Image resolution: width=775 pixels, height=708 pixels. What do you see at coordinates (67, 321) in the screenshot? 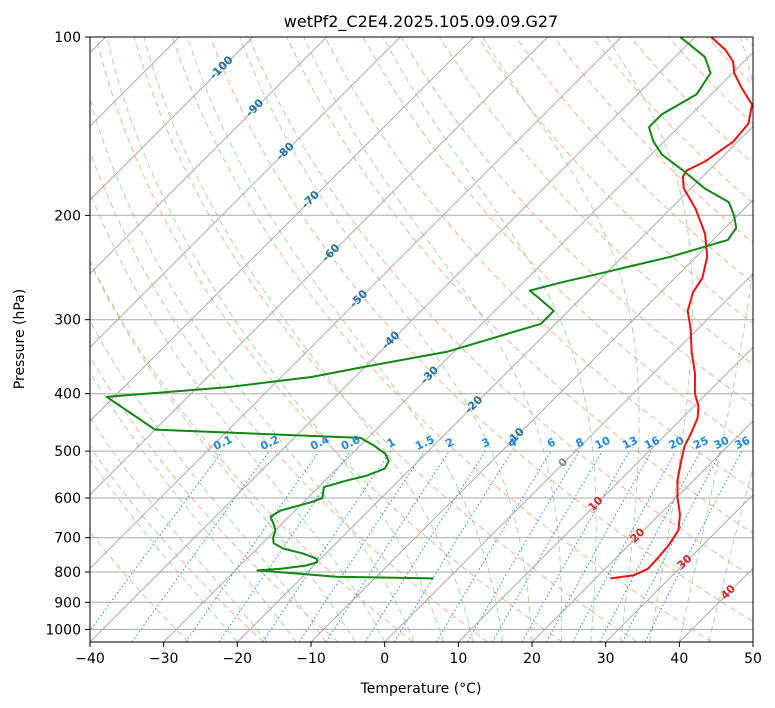
I see `y-tick-label: 300` at bounding box center [67, 321].